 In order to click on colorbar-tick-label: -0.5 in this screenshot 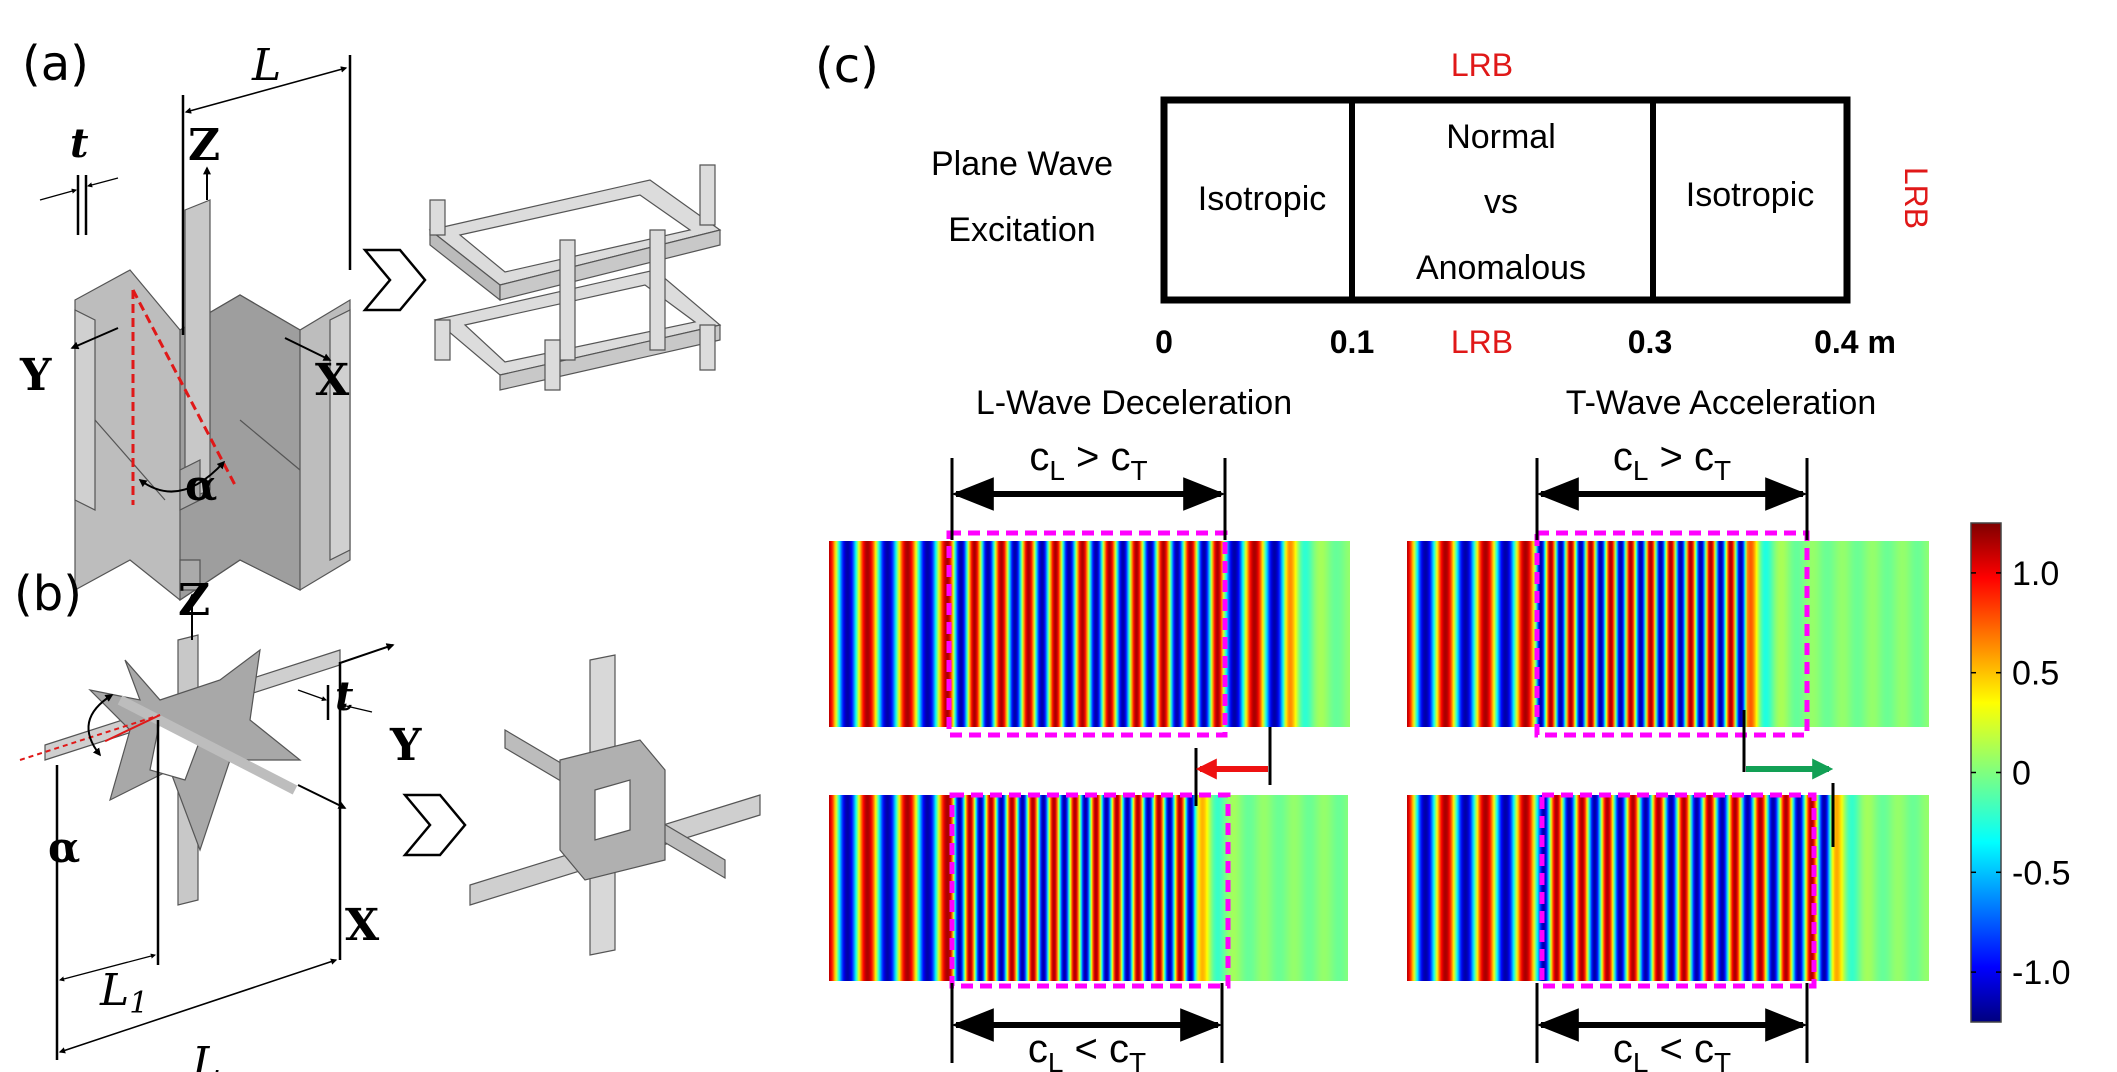, I will do `click(2041, 873)`.